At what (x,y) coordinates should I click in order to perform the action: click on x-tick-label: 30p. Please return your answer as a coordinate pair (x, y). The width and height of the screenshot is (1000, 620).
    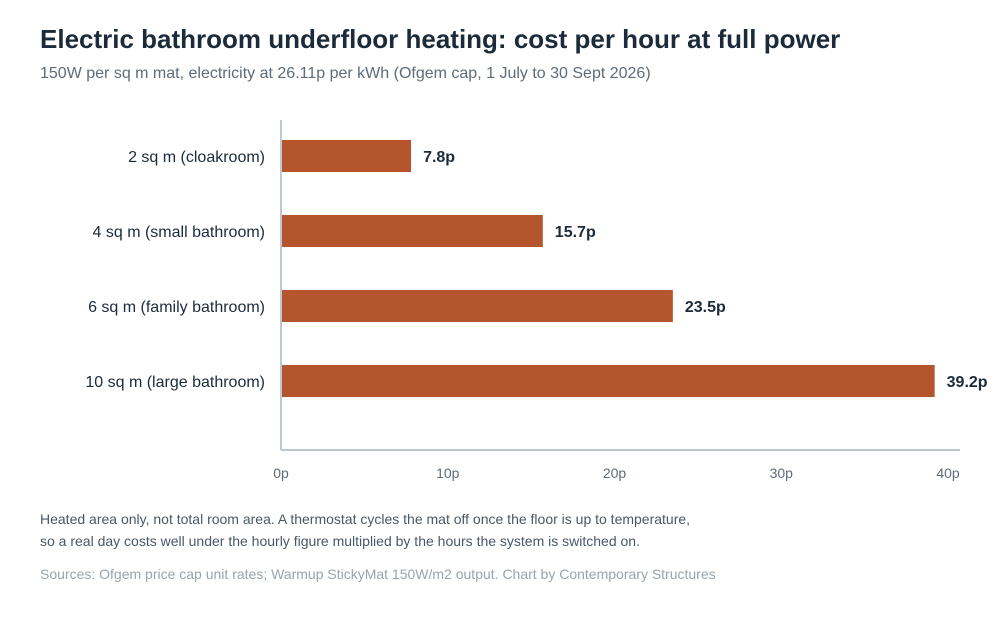
    Looking at the image, I should click on (782, 473).